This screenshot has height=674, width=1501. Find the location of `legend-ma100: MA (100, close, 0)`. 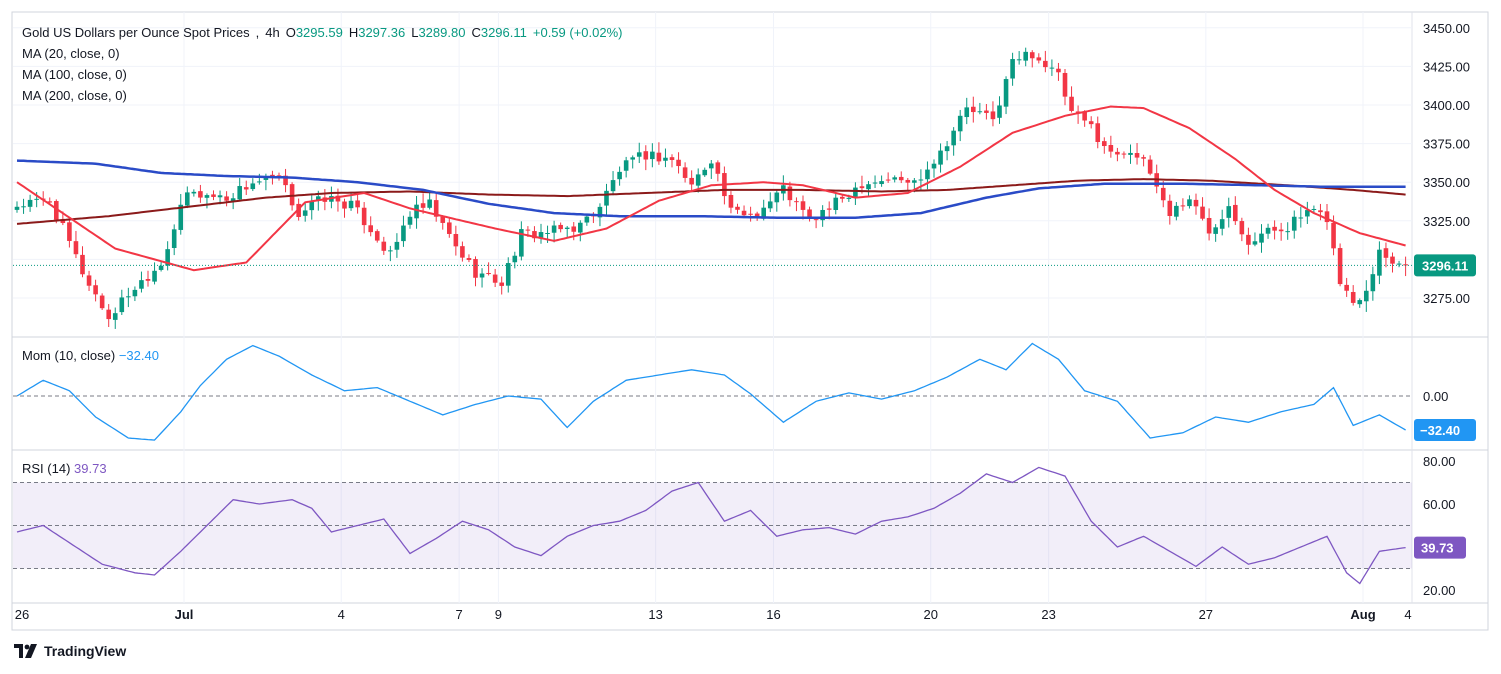

legend-ma100: MA (100, close, 0) is located at coordinates (74, 74).